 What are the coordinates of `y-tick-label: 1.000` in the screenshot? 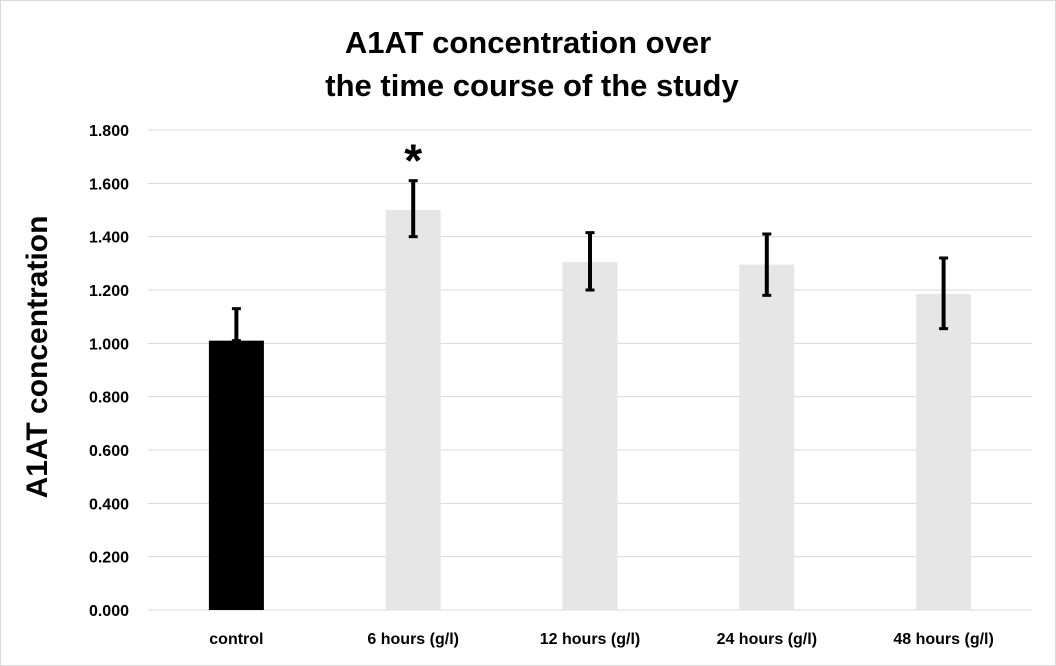 It's located at (109, 344).